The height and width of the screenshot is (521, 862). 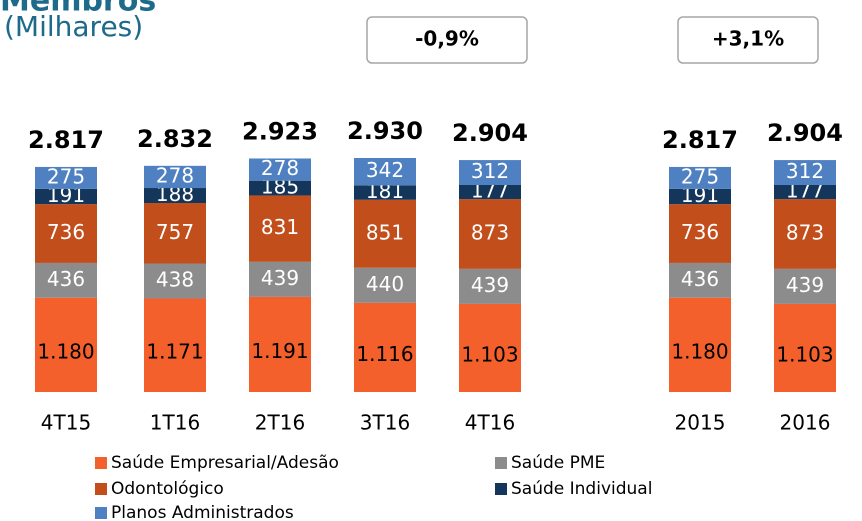 I want to click on value-label: 851, so click(x=385, y=232).